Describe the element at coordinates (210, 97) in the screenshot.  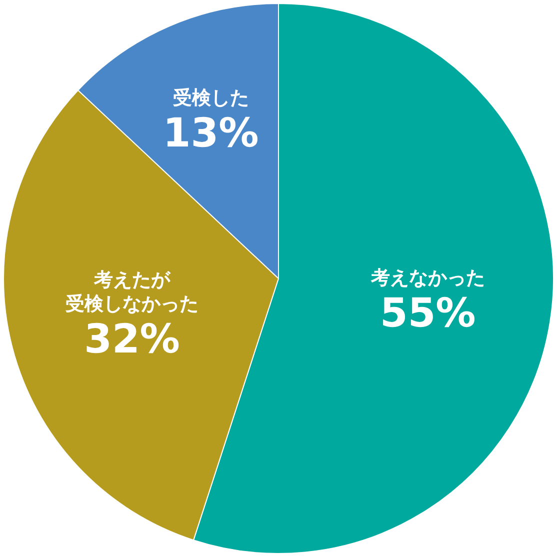
I see `slice-label: 受検した` at that location.